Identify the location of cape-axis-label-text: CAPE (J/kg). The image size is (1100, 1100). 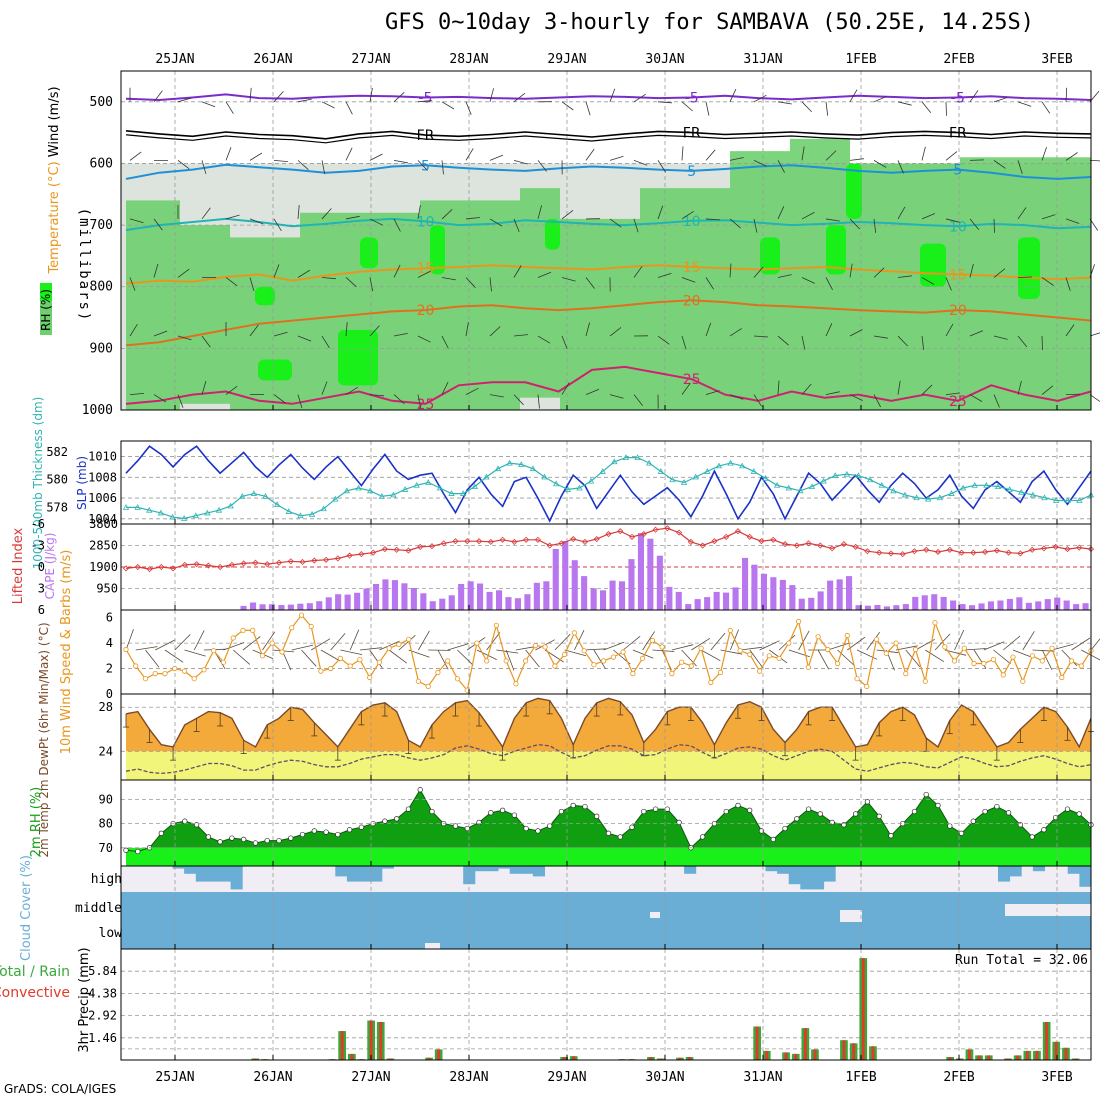
(50, 566).